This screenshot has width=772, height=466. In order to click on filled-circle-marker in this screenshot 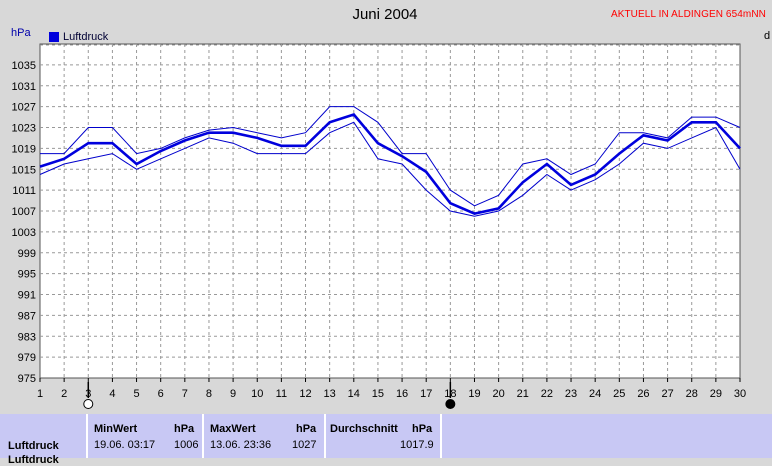, I will do `click(450, 404)`.